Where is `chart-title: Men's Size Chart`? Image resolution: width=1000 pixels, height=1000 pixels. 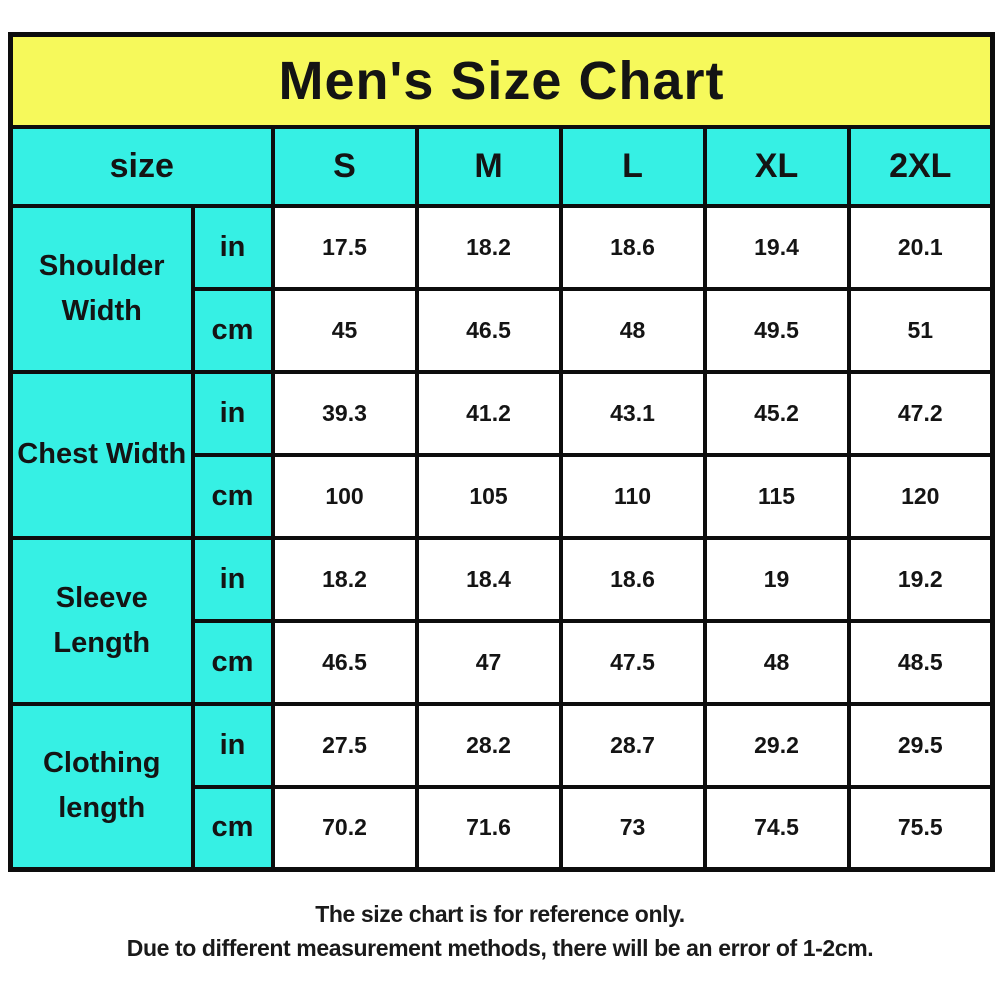 chart-title: Men's Size Chart is located at coordinates (501, 80).